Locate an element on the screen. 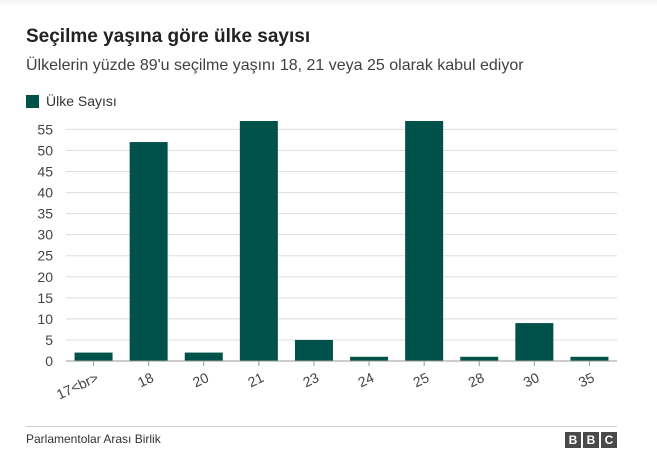  top-strip is located at coordinates (328, 3).